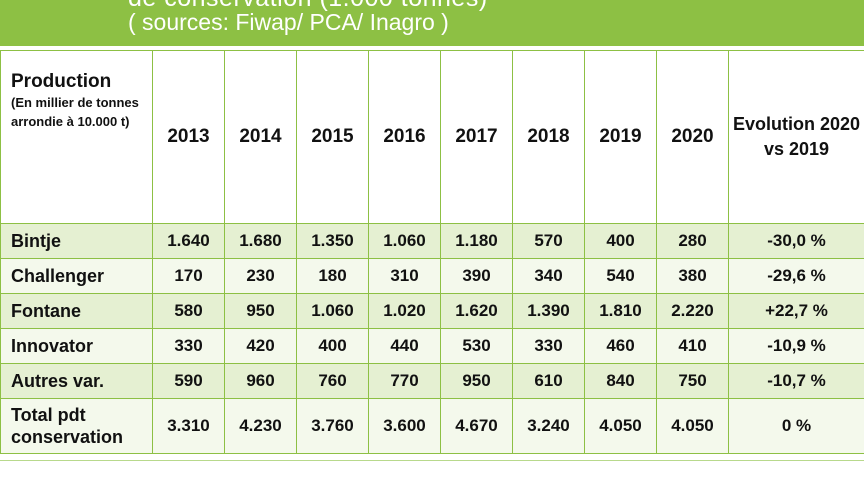 The width and height of the screenshot is (864, 486). Describe the element at coordinates (548, 381) in the screenshot. I see `table-cell: 610` at that location.